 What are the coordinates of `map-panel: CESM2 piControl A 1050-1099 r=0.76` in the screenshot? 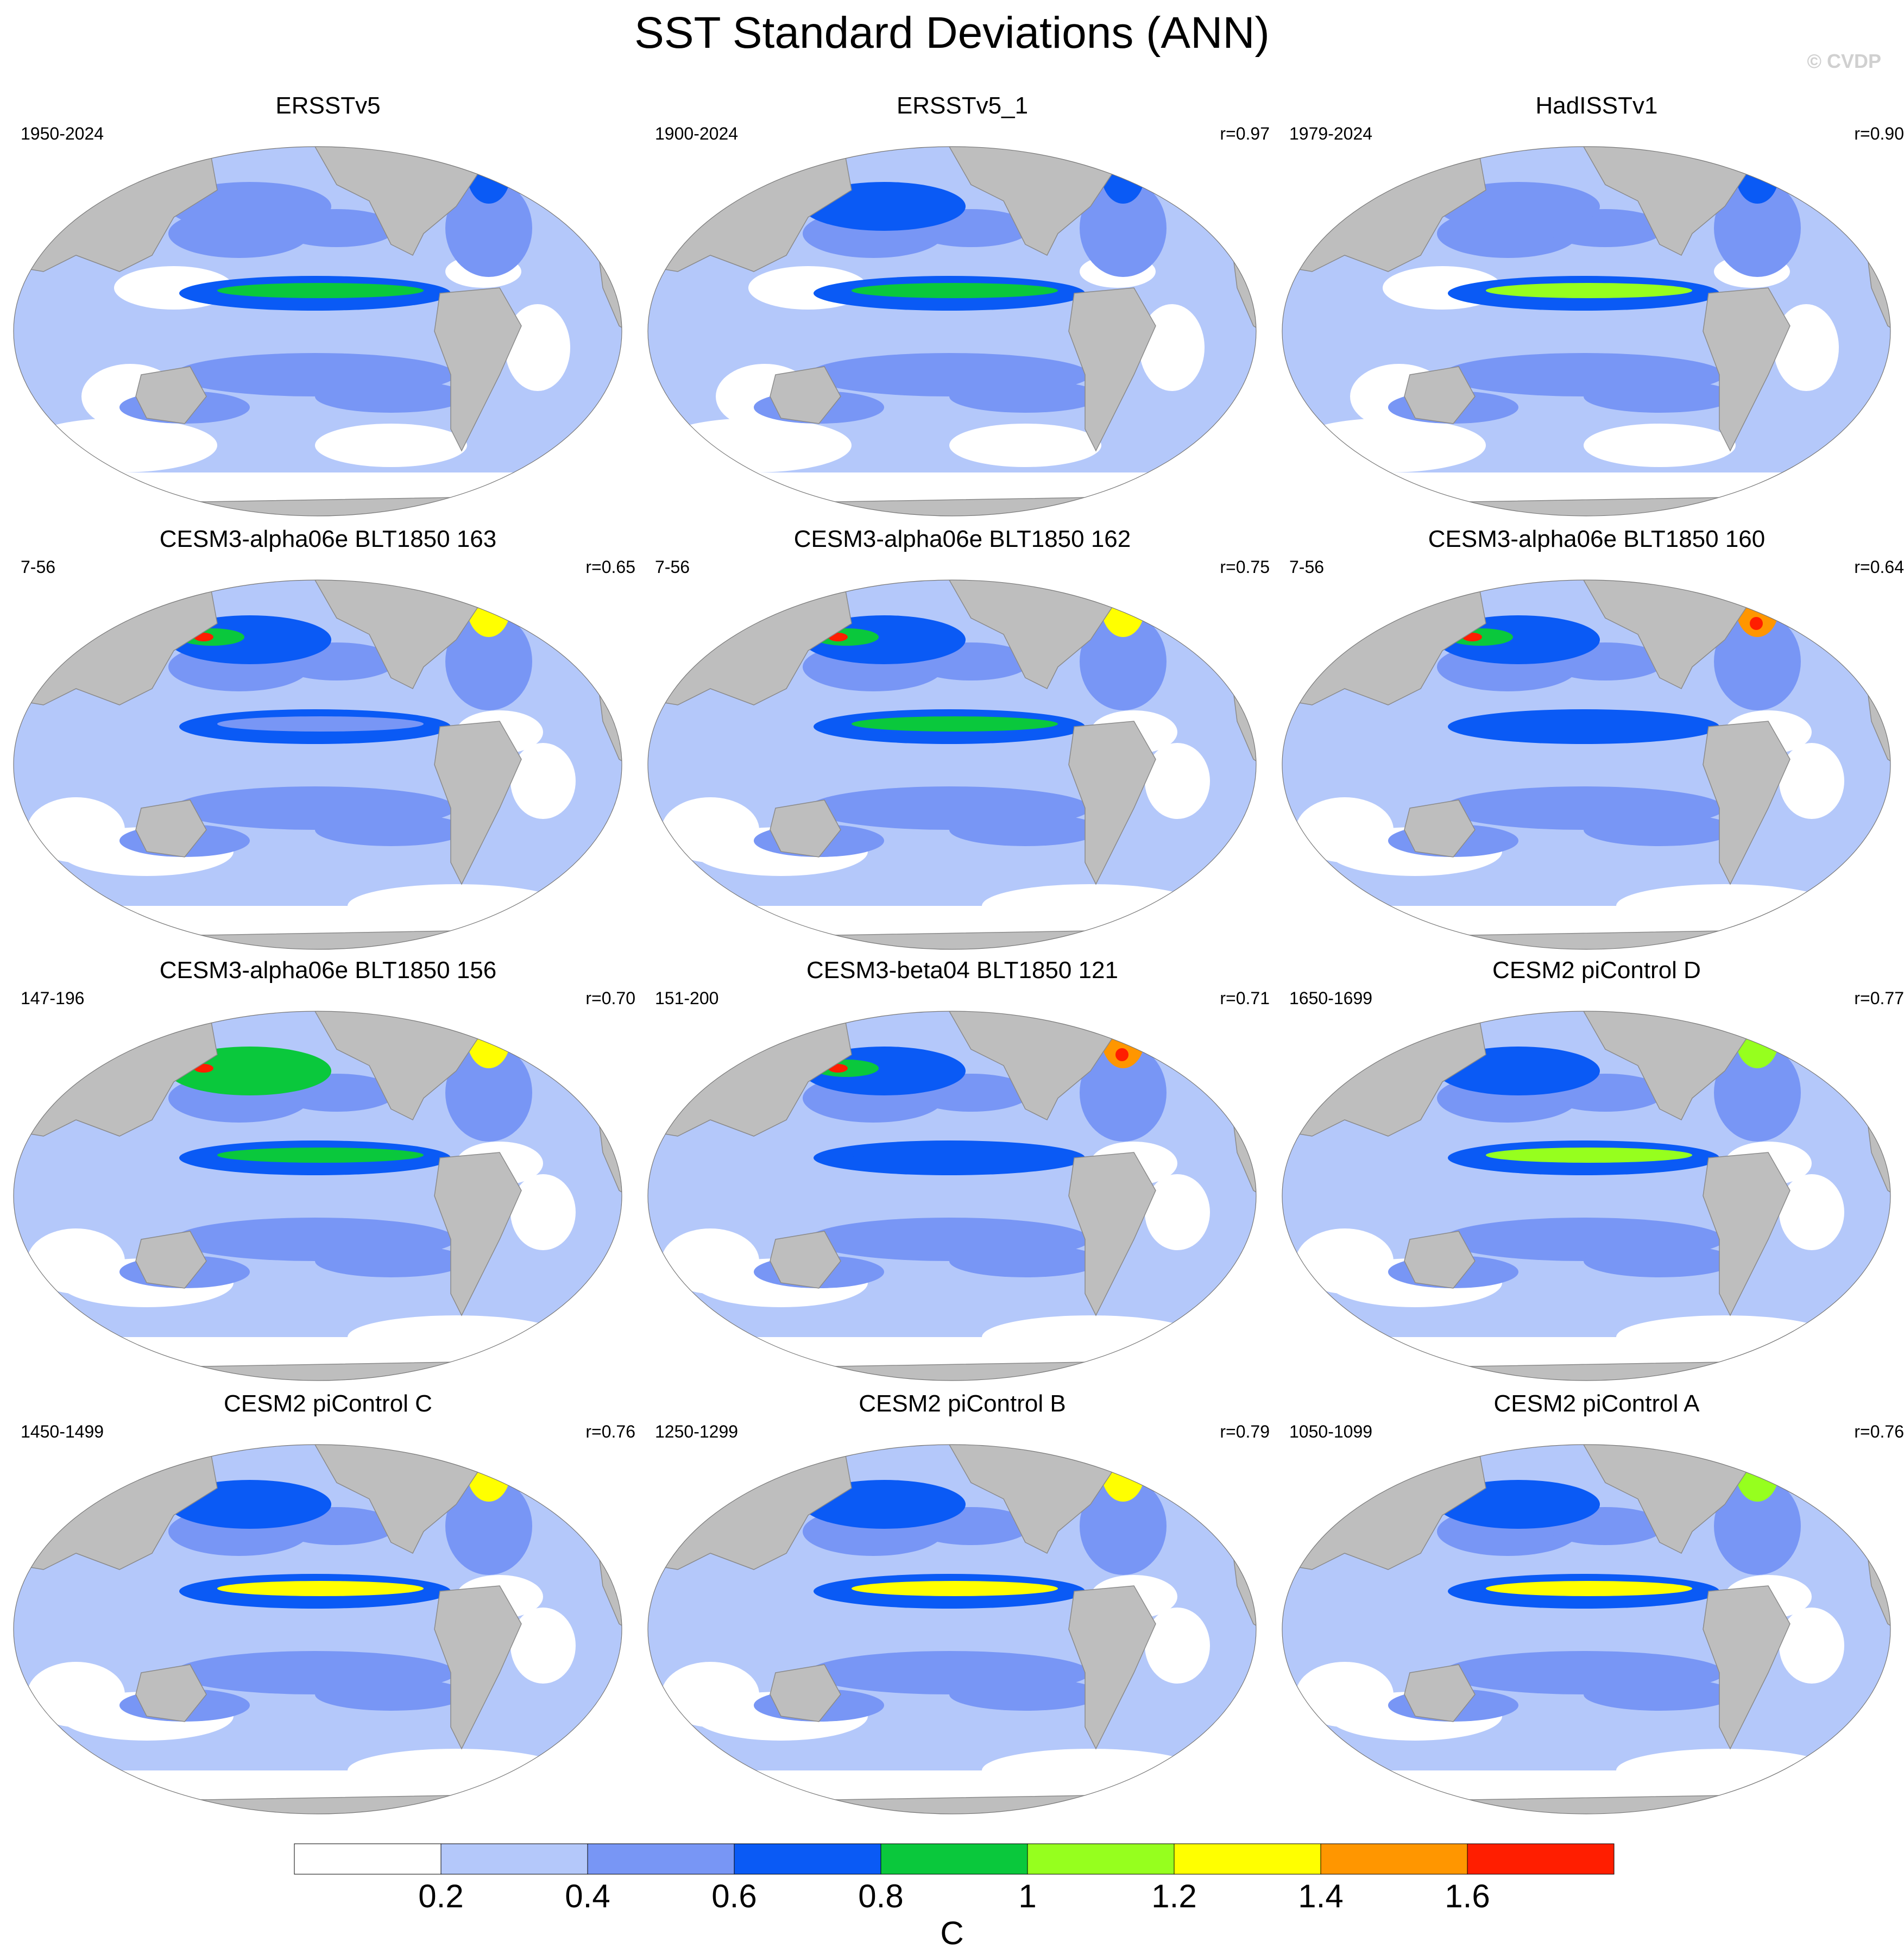 It's located at (1591, 1607).